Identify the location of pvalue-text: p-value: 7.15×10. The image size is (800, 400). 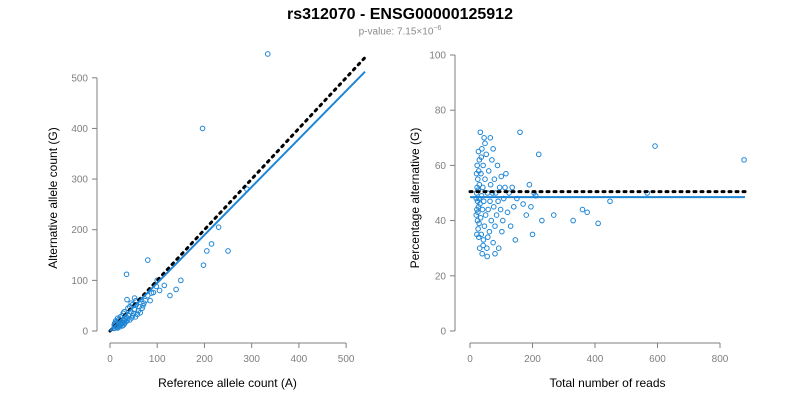
(396, 32).